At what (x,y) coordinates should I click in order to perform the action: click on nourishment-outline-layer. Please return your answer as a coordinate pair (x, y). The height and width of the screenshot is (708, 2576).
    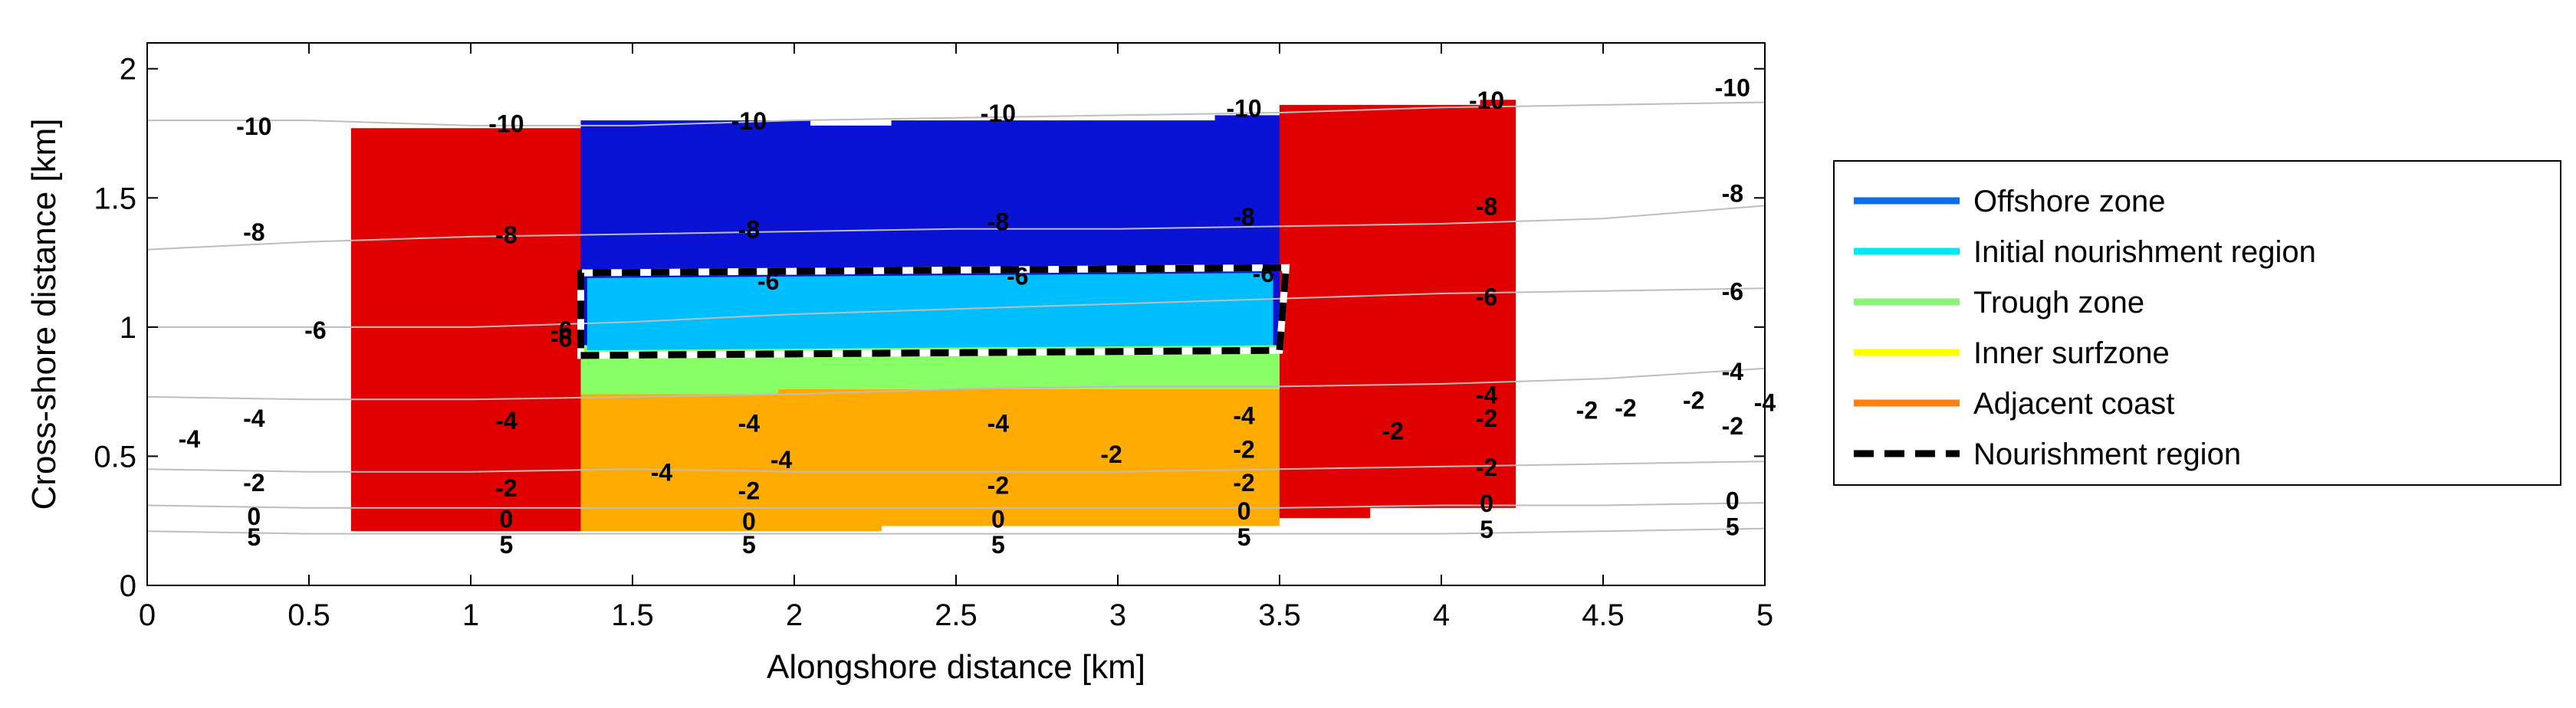
    Looking at the image, I should click on (934, 312).